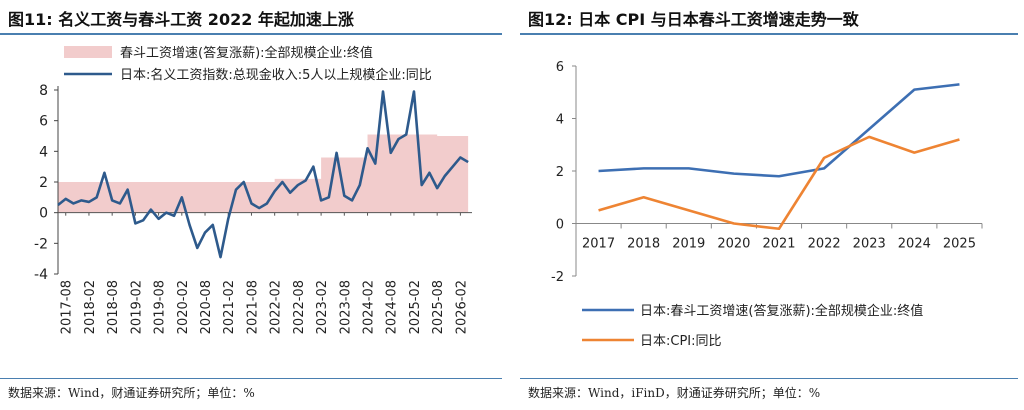 The image size is (1024, 410). What do you see at coordinates (824, 244) in the screenshot?
I see `x-tick-label: 2022` at bounding box center [824, 244].